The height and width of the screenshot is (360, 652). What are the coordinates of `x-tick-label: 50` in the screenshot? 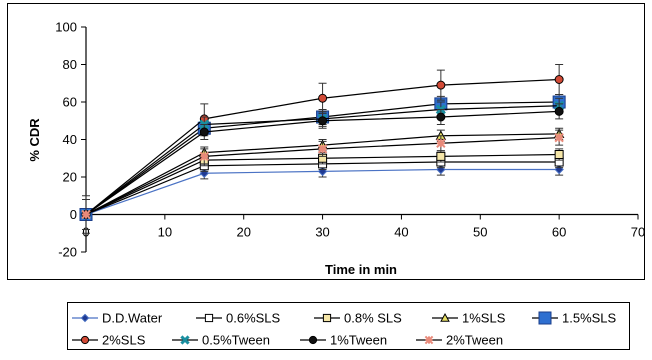 It's located at (480, 232).